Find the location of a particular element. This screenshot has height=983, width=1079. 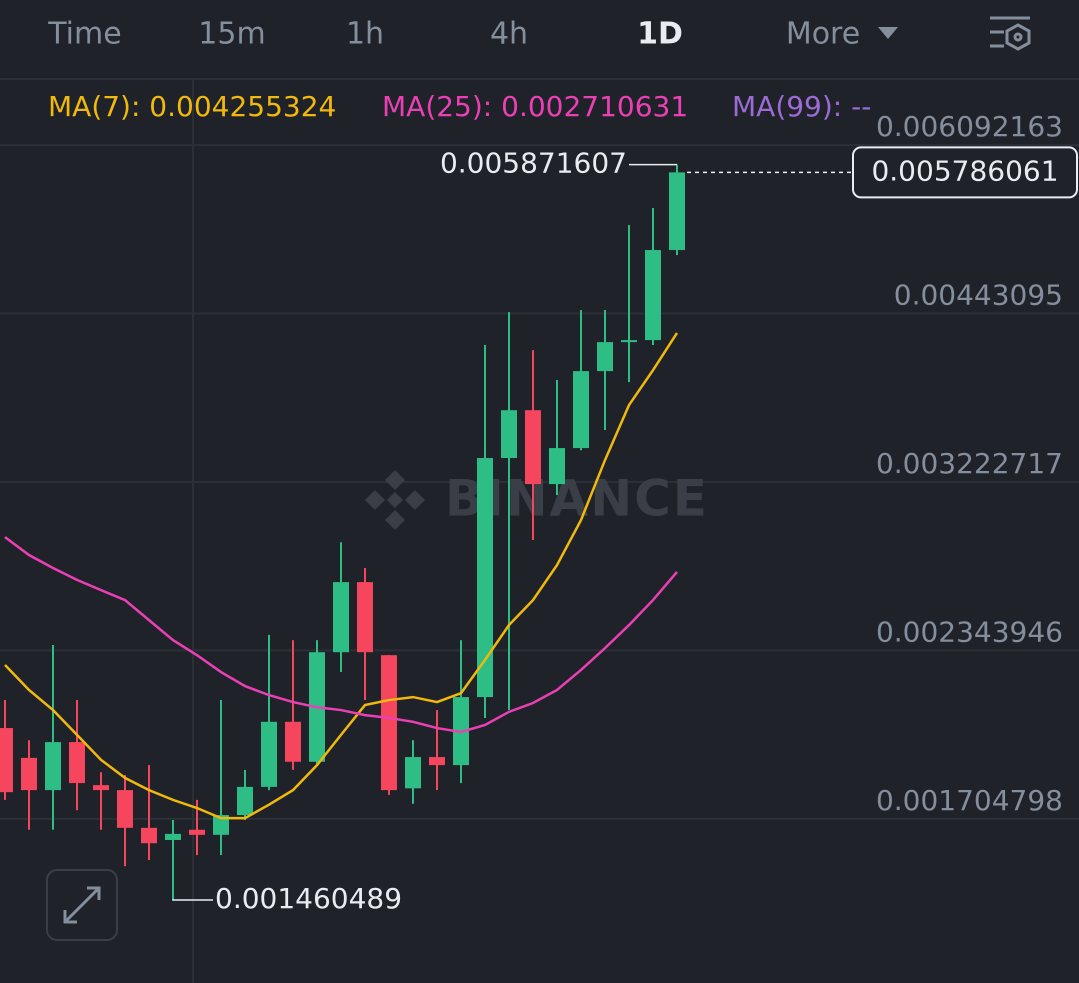

last-price-label: 0.005786061 is located at coordinates (964, 170).